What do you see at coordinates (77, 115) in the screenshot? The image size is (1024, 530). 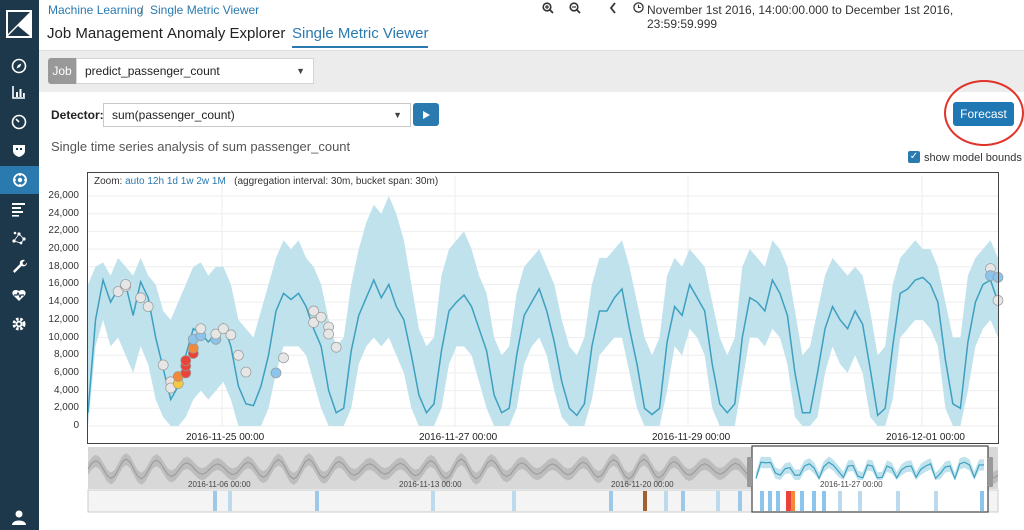 I see `detector-label: Detector:` at bounding box center [77, 115].